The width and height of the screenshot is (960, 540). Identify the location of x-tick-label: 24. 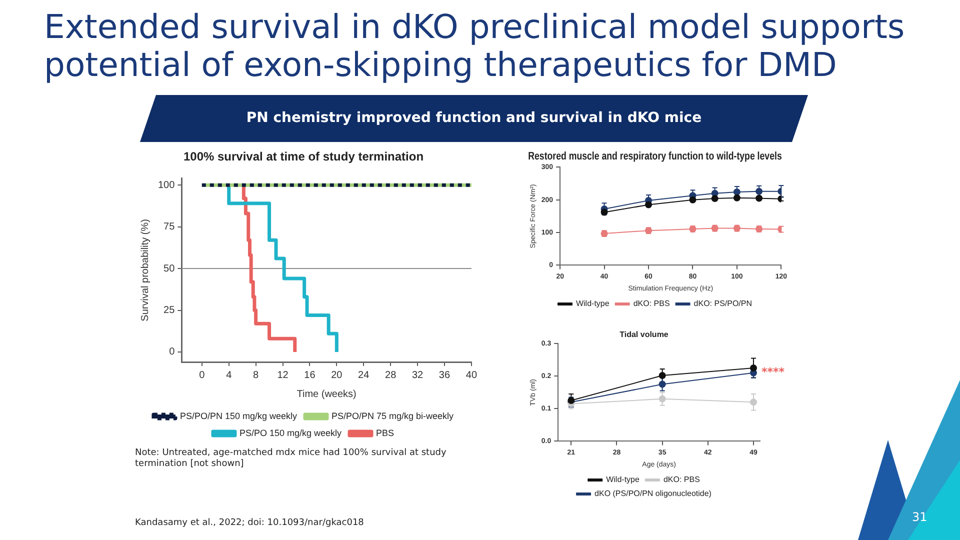
(364, 375).